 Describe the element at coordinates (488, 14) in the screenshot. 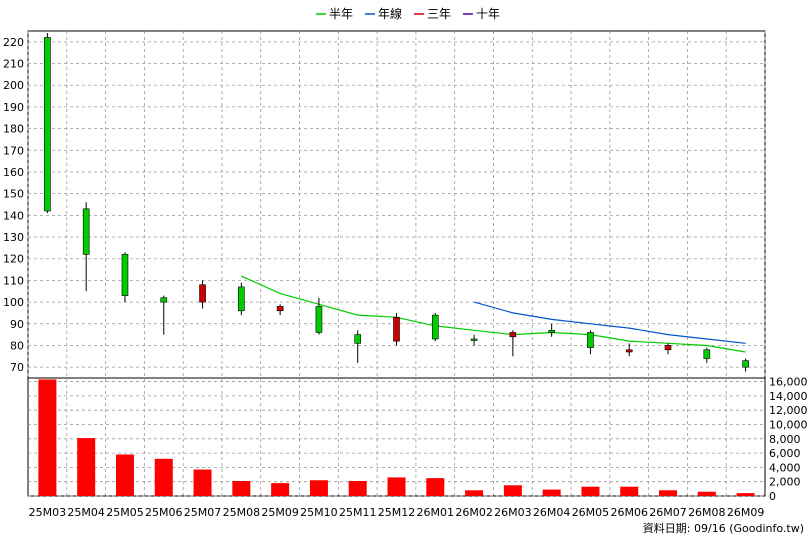

I see `legend-label: 十年` at that location.